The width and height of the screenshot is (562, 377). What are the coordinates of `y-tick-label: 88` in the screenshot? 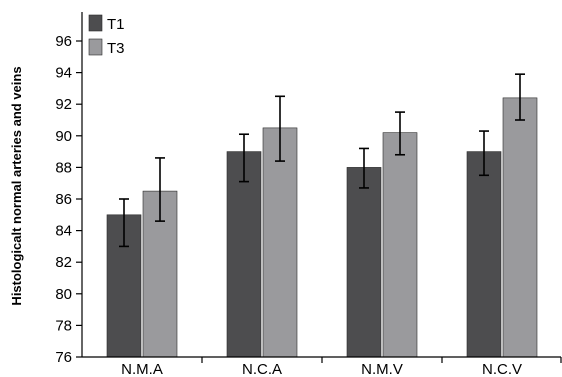 It's located at (63, 167).